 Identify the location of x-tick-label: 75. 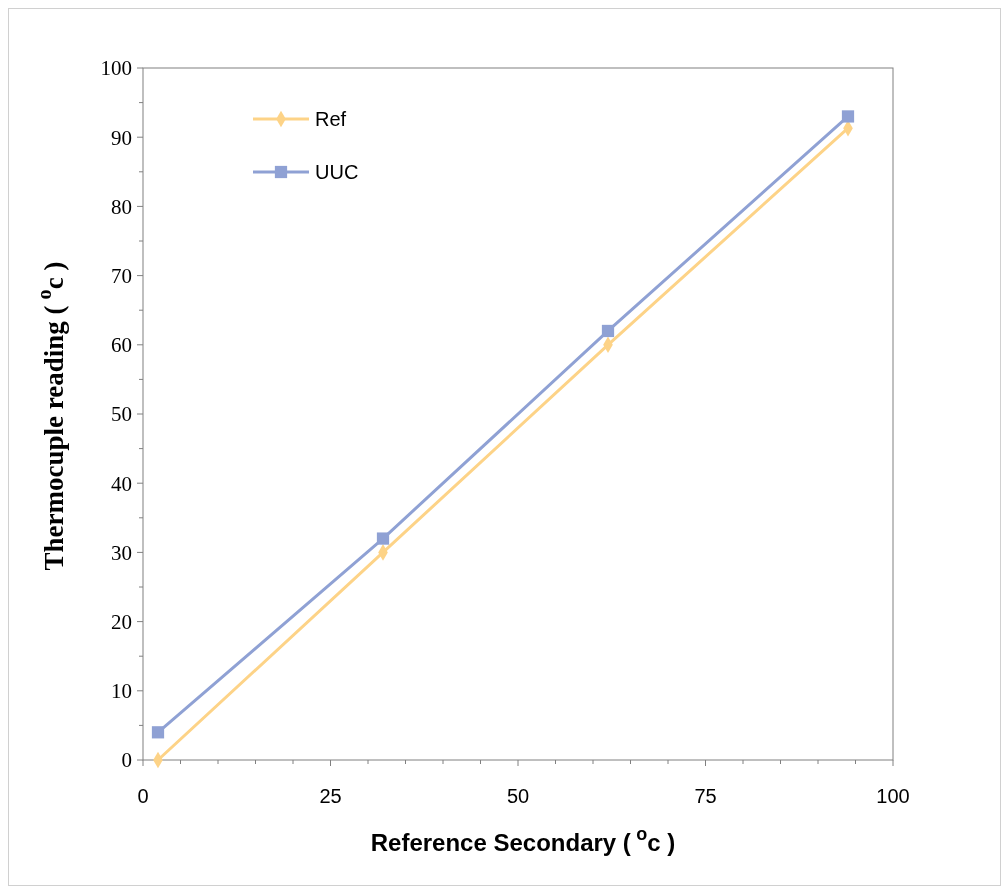
(705, 796).